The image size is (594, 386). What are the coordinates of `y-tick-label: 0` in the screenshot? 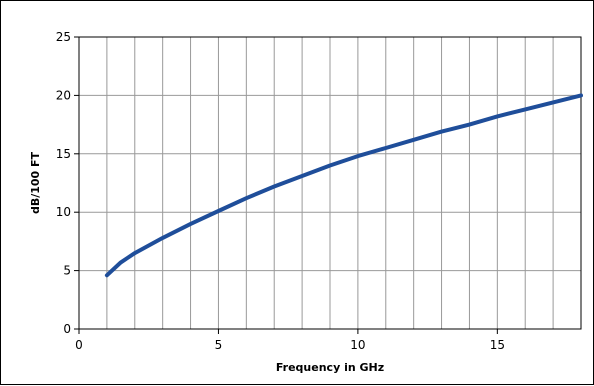 It's located at (67, 329).